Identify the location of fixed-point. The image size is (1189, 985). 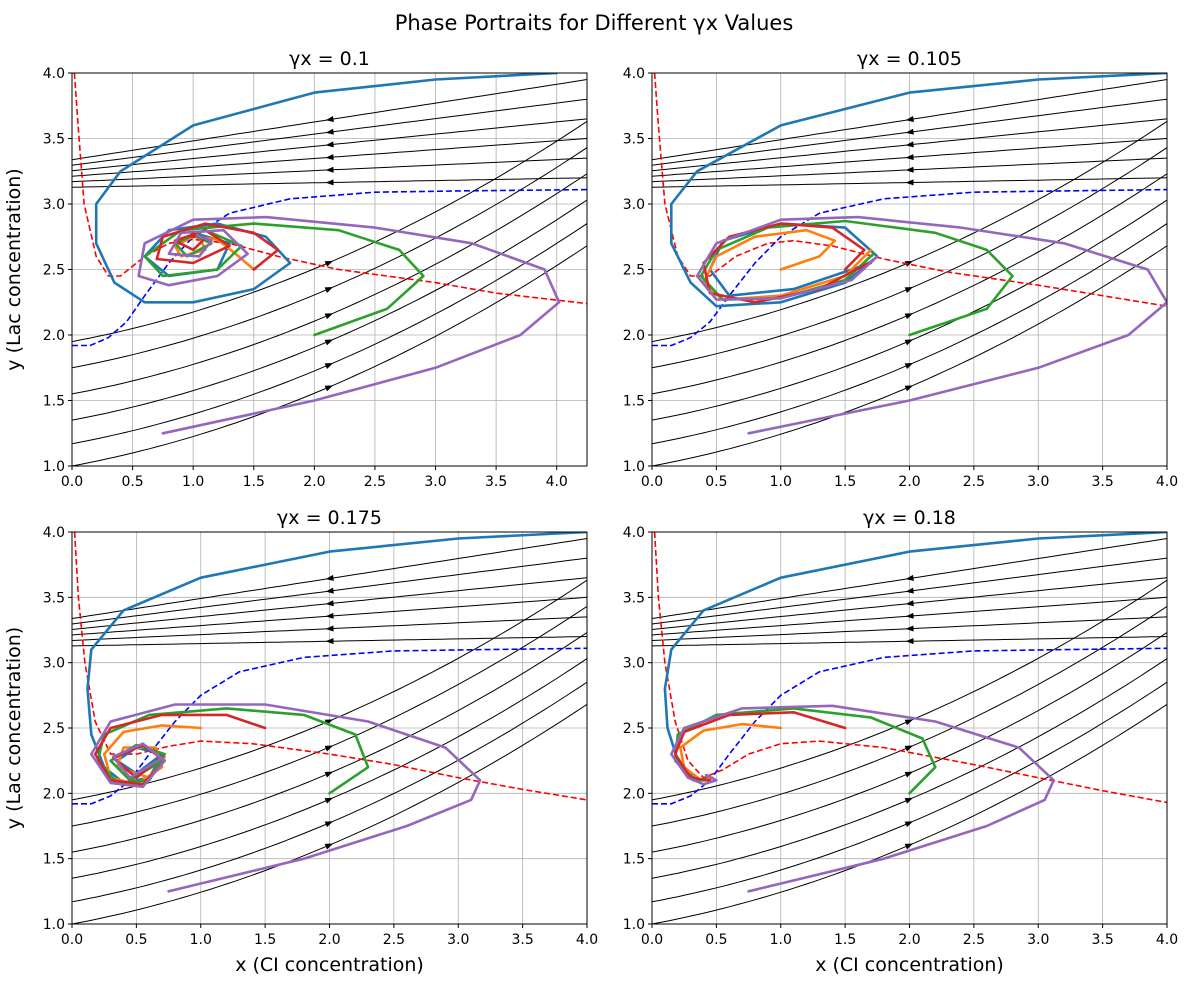
(193, 235).